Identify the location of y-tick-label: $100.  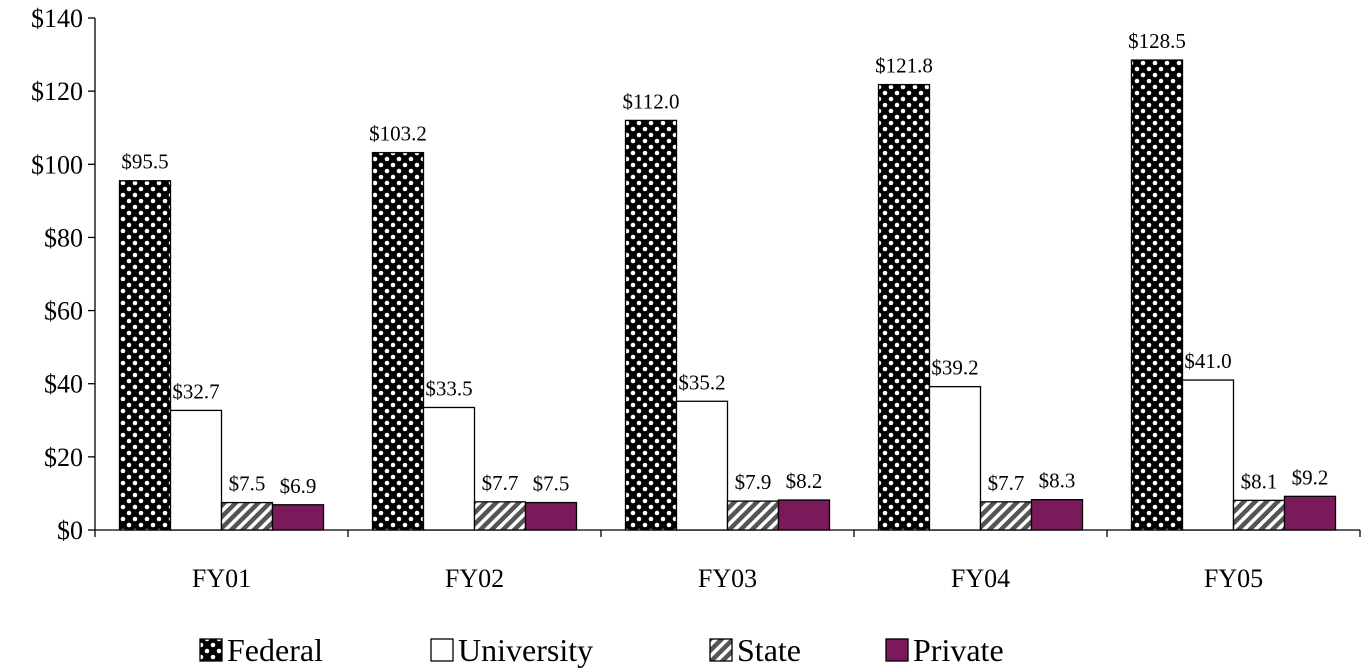
(57, 164).